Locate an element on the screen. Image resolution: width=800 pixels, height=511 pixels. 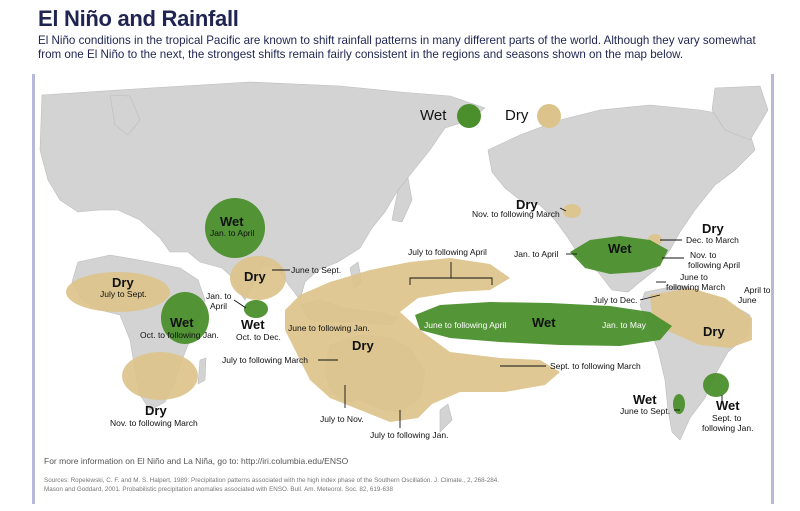
sri-lanka-word: Wet is located at coordinates (253, 324).